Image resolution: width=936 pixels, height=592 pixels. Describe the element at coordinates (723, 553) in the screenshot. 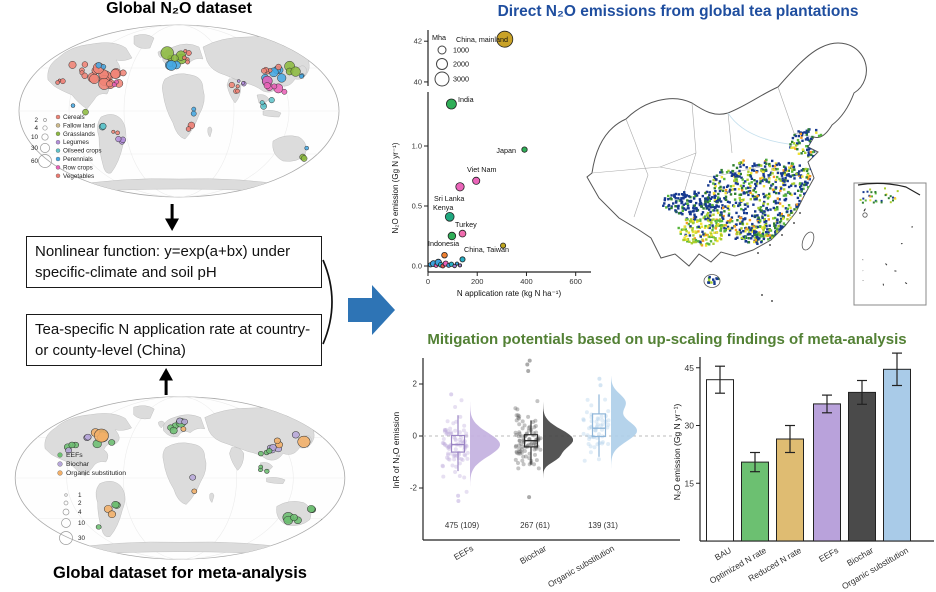

I see `svg-text: BAU` at that location.